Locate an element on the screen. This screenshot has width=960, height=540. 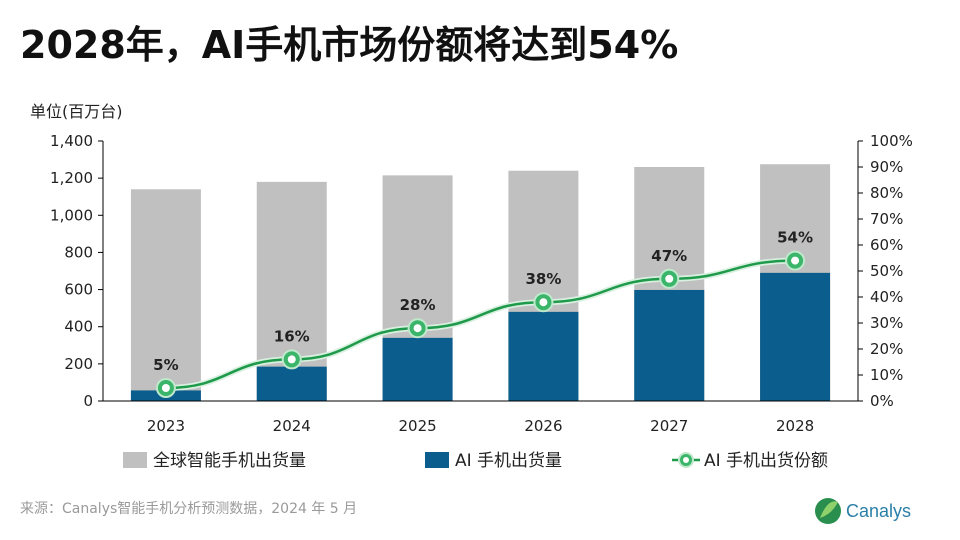
left-tick-label: 800 is located at coordinates (78, 252).